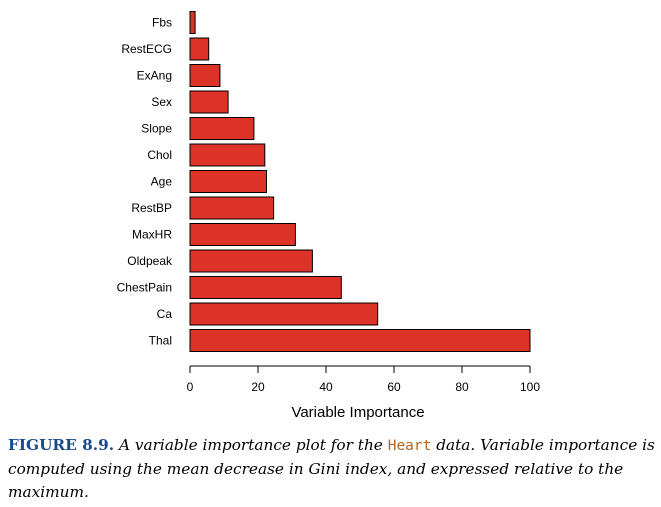 This screenshot has width=661, height=507. What do you see at coordinates (222, 128) in the screenshot?
I see `bar-slope` at bounding box center [222, 128].